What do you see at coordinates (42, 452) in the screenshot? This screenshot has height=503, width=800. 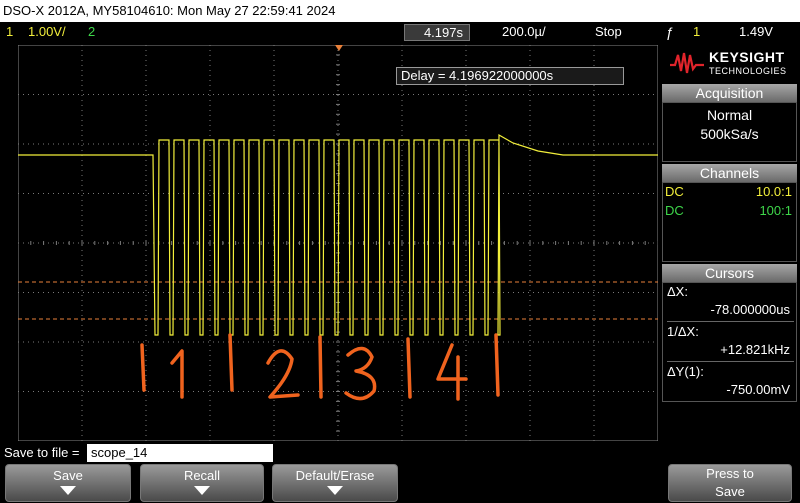 I see `save-label: Save to file =` at bounding box center [42, 452].